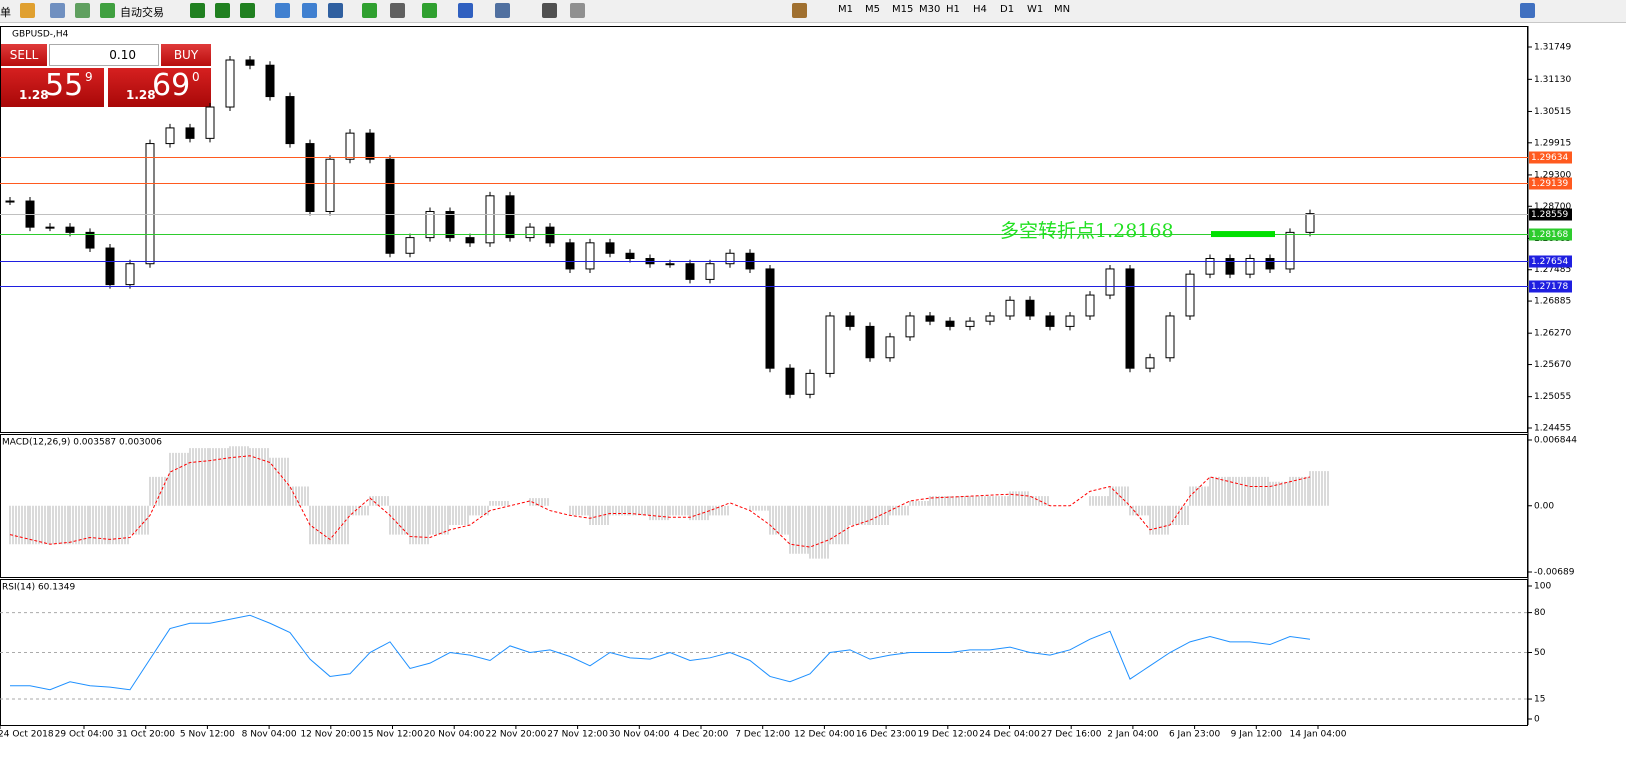 The height and width of the screenshot is (769, 1626). Describe the element at coordinates (141, 95) in the screenshot. I see `ask-prefix: 1.28` at that location.